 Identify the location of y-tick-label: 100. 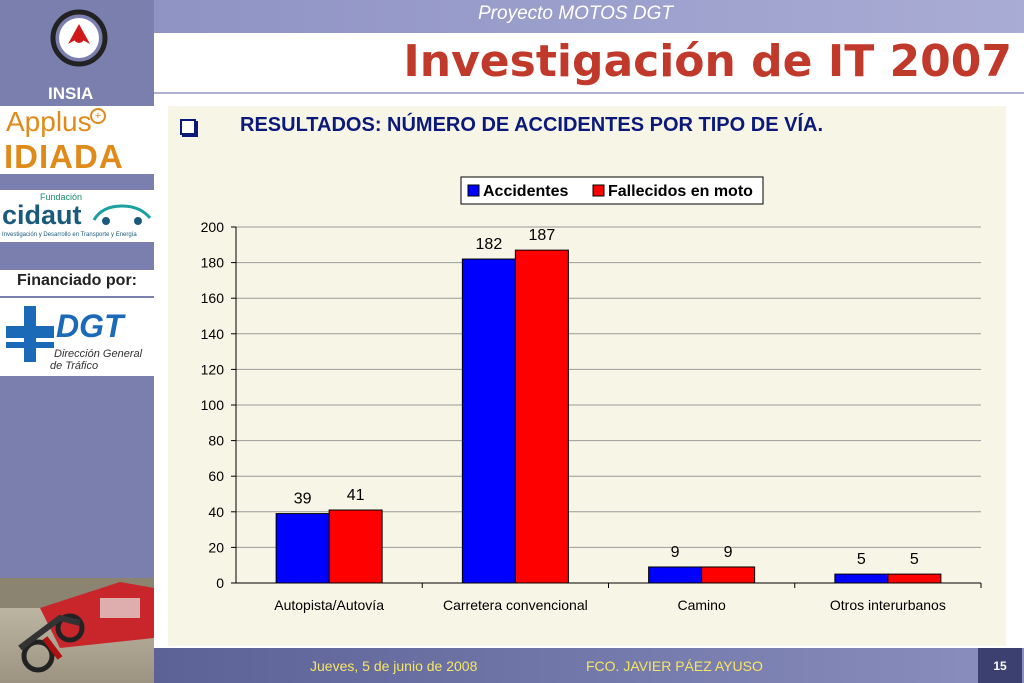
(213, 405).